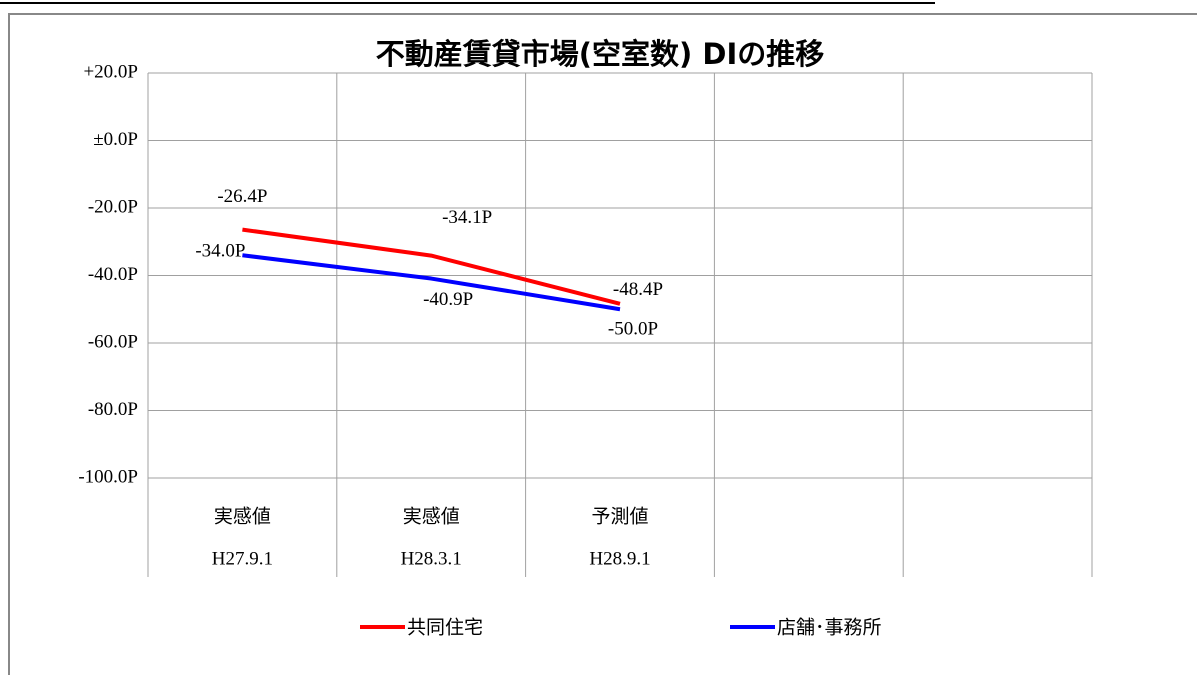 This screenshot has height=675, width=1197. I want to click on data-label: -40.9P, so click(448, 299).